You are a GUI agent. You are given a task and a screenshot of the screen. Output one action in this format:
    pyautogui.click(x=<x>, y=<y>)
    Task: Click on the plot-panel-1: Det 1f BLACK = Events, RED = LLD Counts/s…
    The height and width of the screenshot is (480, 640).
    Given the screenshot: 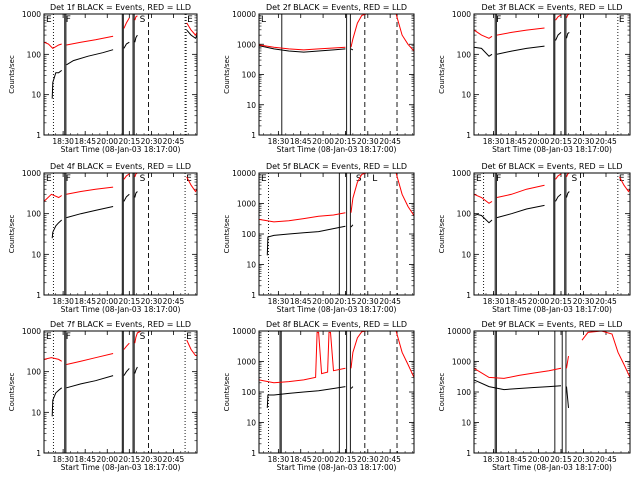 What is the action you would take?
    pyautogui.click(x=103, y=78)
    